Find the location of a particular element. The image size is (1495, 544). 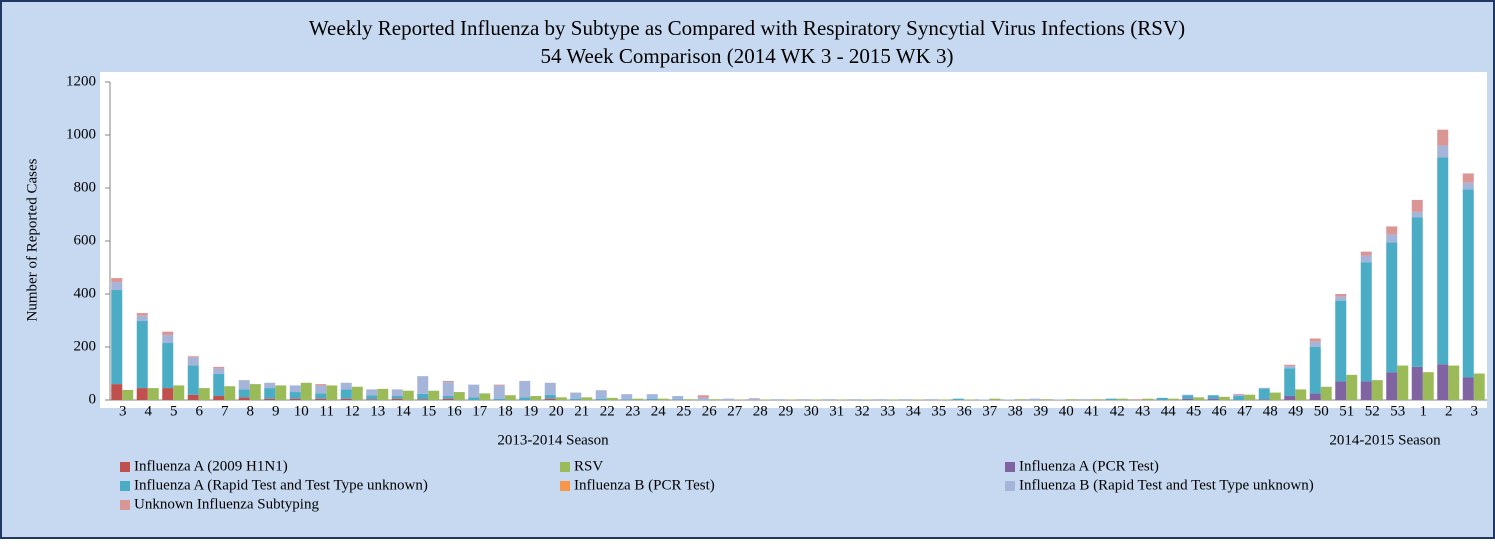

x-tick-label: 30 is located at coordinates (811, 411).